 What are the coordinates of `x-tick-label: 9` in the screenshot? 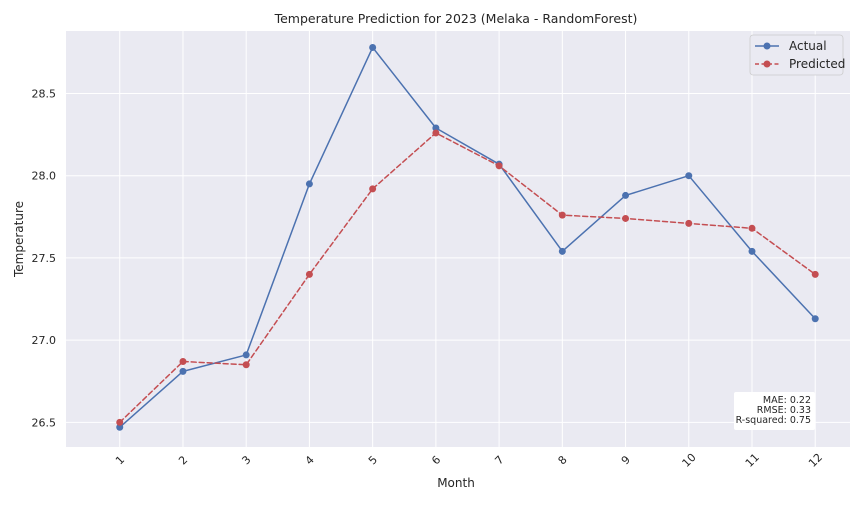 It's located at (626, 460).